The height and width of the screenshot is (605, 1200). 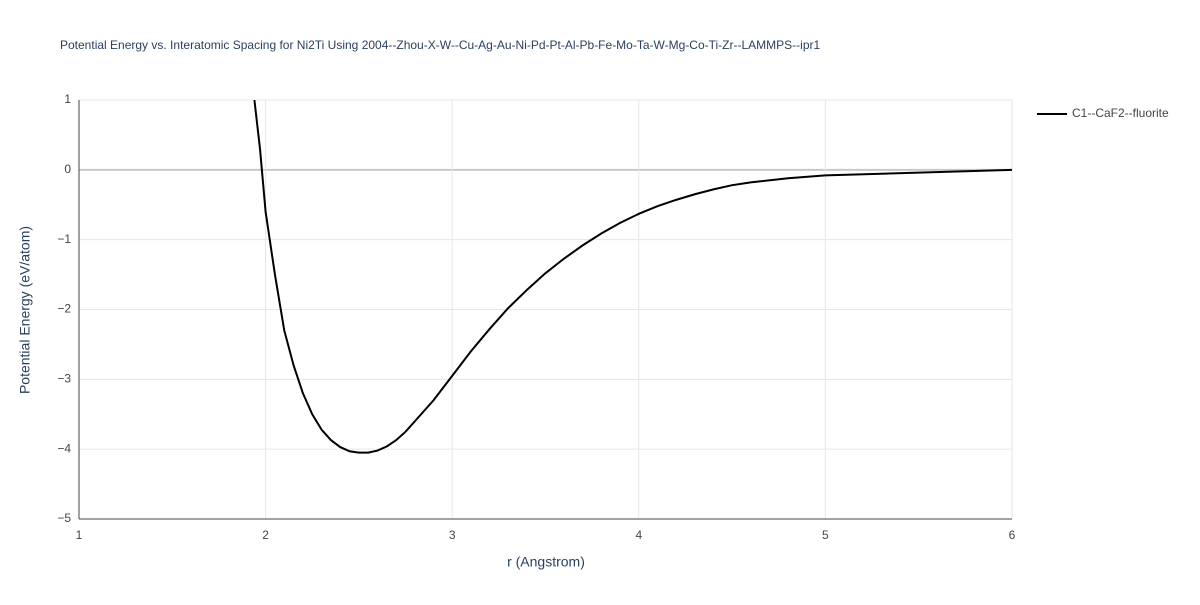 What do you see at coordinates (64, 309) in the screenshot?
I see `y-tick-label: −2` at bounding box center [64, 309].